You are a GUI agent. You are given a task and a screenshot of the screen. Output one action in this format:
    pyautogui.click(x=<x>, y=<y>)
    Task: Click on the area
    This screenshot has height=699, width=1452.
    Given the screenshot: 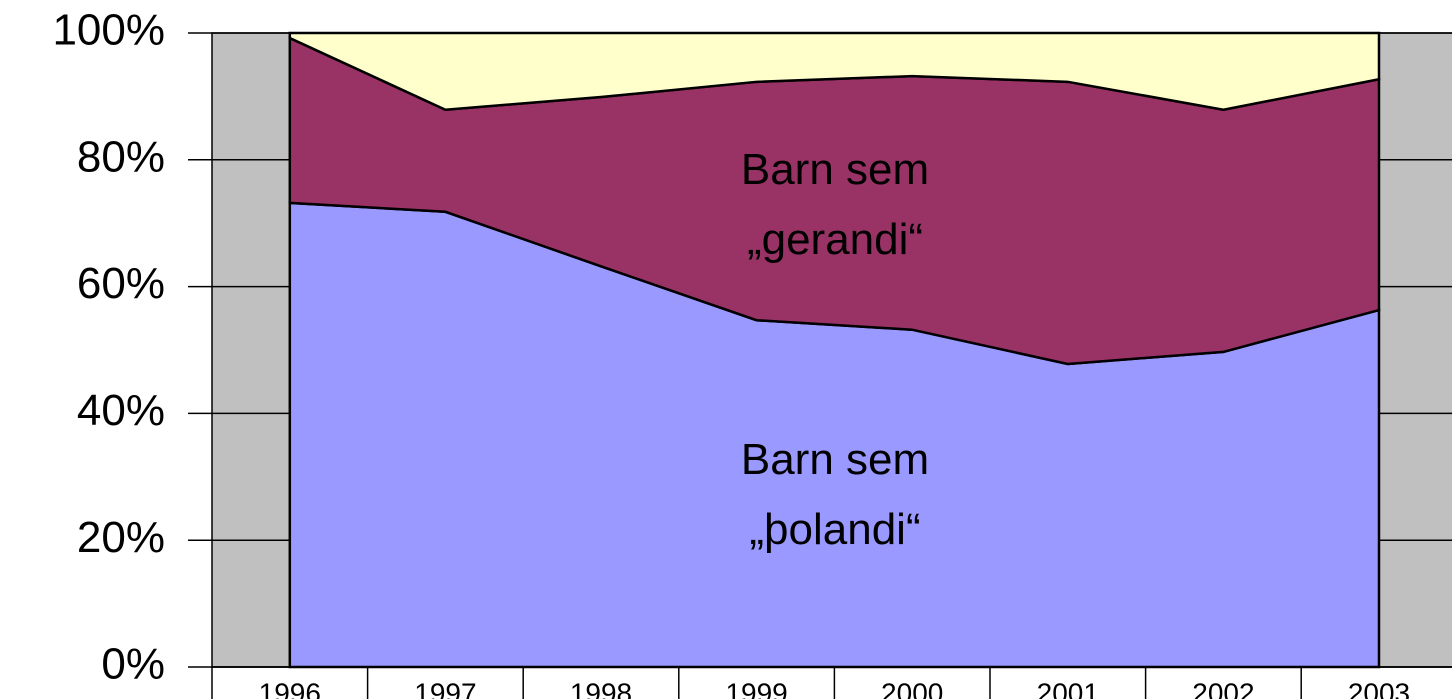 What is the action you would take?
    pyautogui.click(x=834, y=71)
    